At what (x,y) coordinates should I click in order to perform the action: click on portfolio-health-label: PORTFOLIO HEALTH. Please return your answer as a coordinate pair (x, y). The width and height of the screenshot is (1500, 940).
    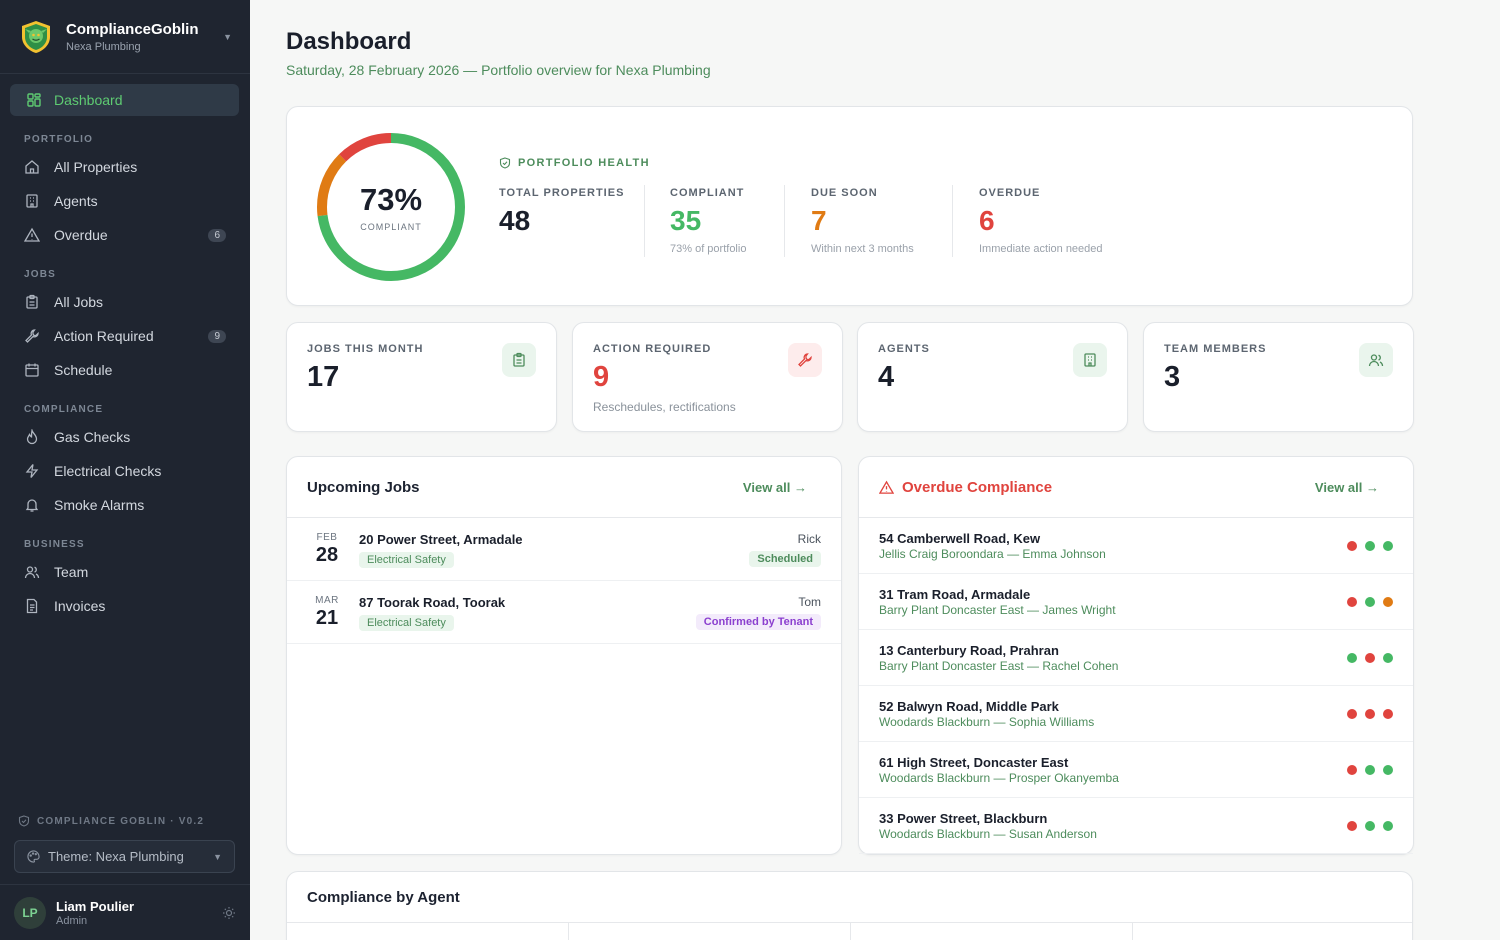
    Looking at the image, I should click on (574, 163).